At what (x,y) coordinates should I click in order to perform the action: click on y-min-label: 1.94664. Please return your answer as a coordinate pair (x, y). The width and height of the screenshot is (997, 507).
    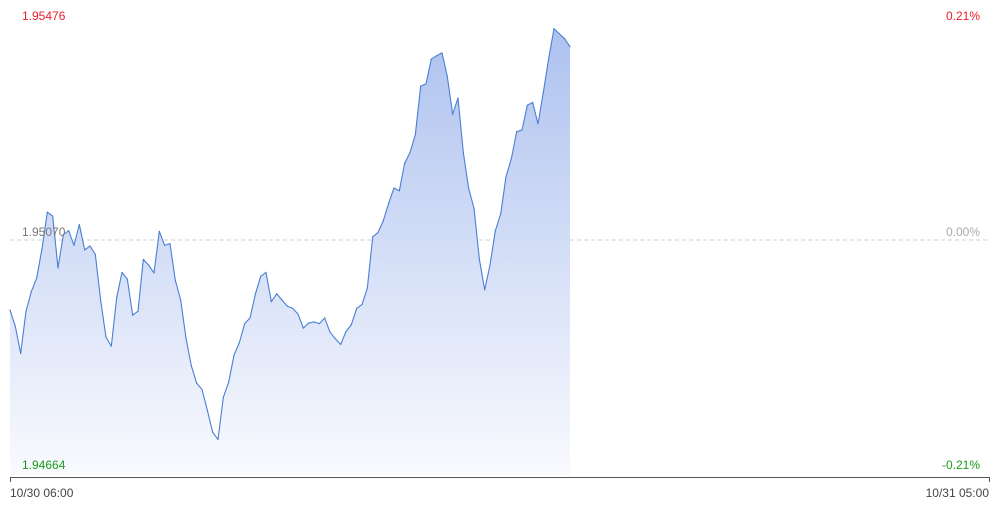
    Looking at the image, I should click on (44, 465).